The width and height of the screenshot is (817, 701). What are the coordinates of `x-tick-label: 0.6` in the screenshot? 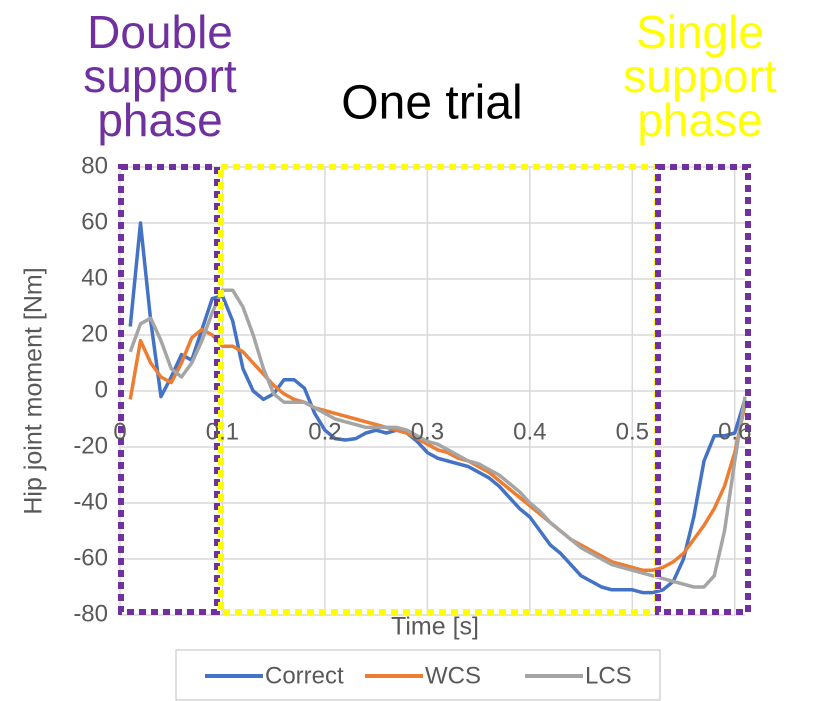 It's located at (734, 431).